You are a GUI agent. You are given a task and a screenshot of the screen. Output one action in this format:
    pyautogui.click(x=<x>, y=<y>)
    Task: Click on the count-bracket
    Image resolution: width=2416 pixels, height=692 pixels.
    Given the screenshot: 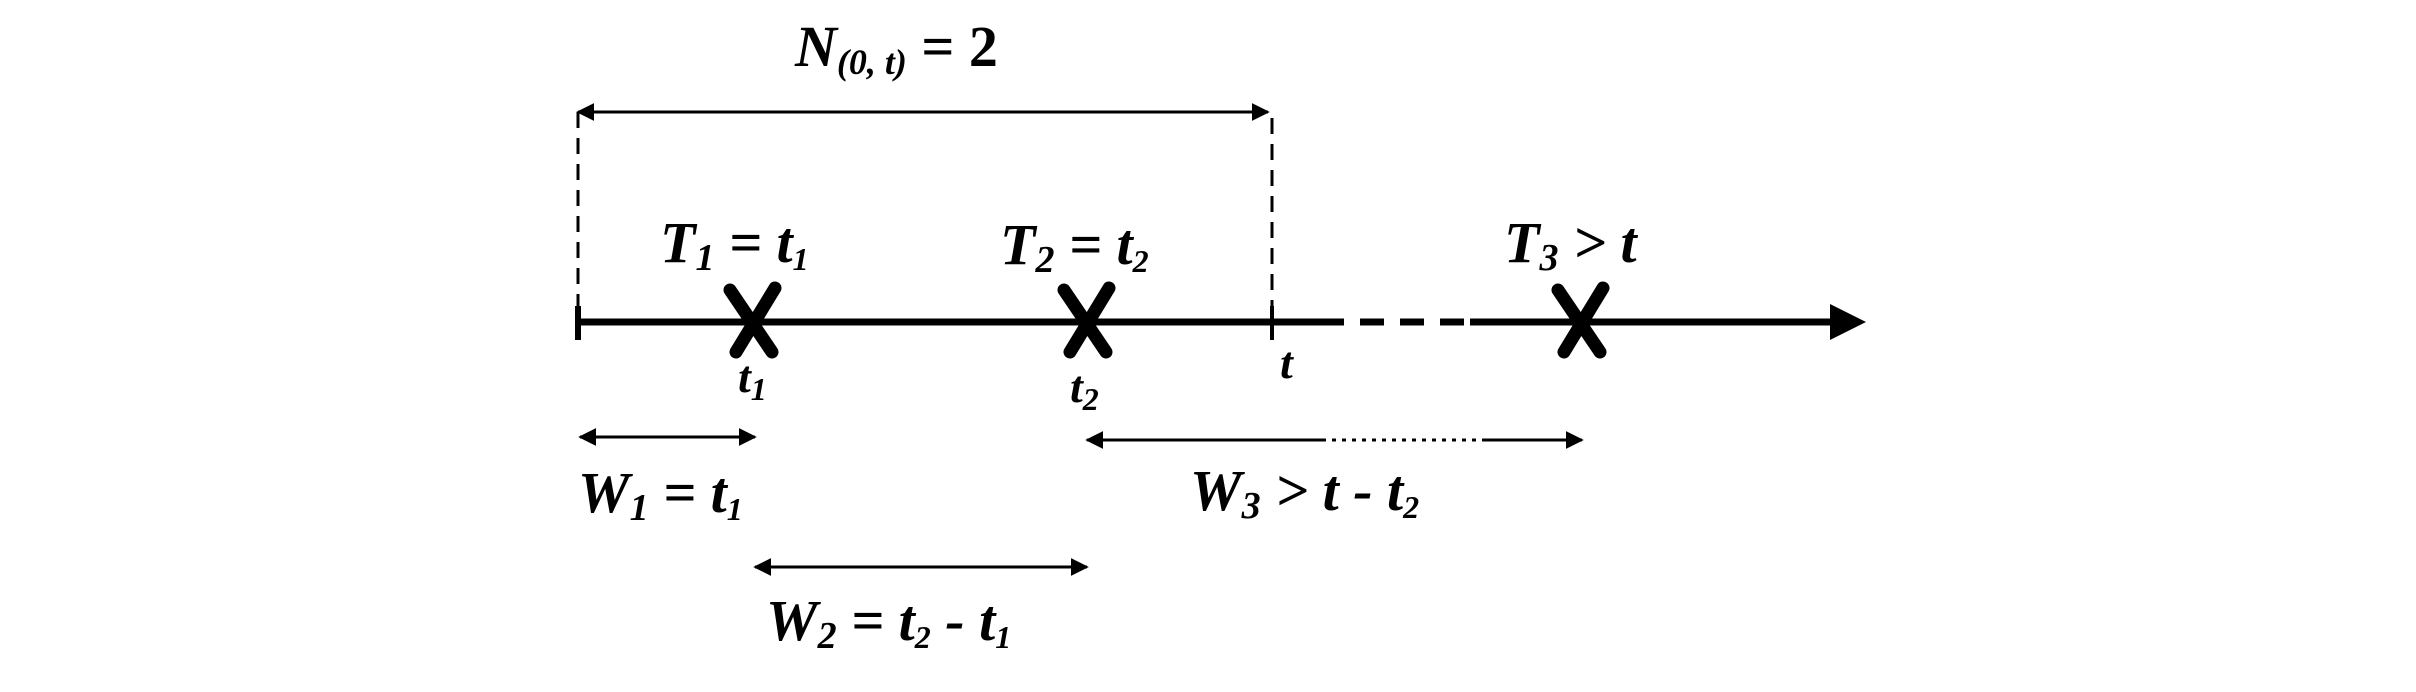 What is the action you would take?
    pyautogui.click(x=925, y=210)
    